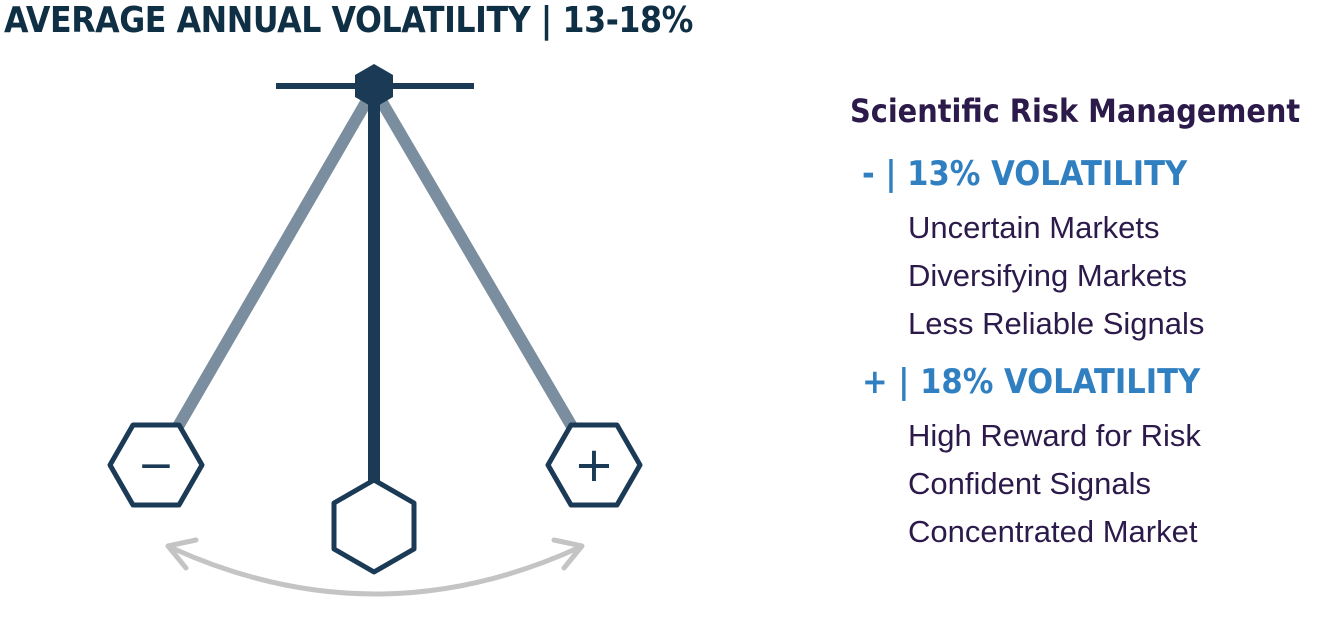 Image resolution: width=1341 pixels, height=618 pixels. What do you see at coordinates (1056, 323) in the screenshot?
I see `list-item: Less Reliable Signals` at bounding box center [1056, 323].